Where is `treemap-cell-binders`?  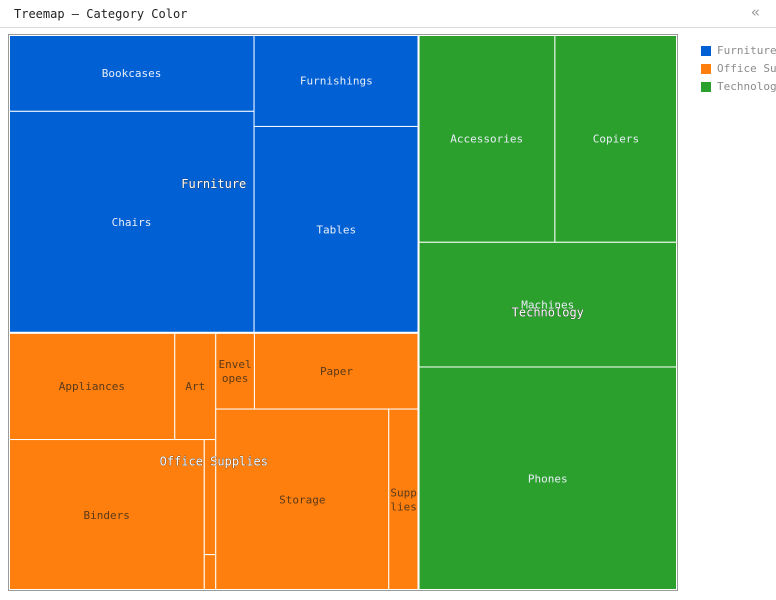 treemap-cell-binders is located at coordinates (107, 514).